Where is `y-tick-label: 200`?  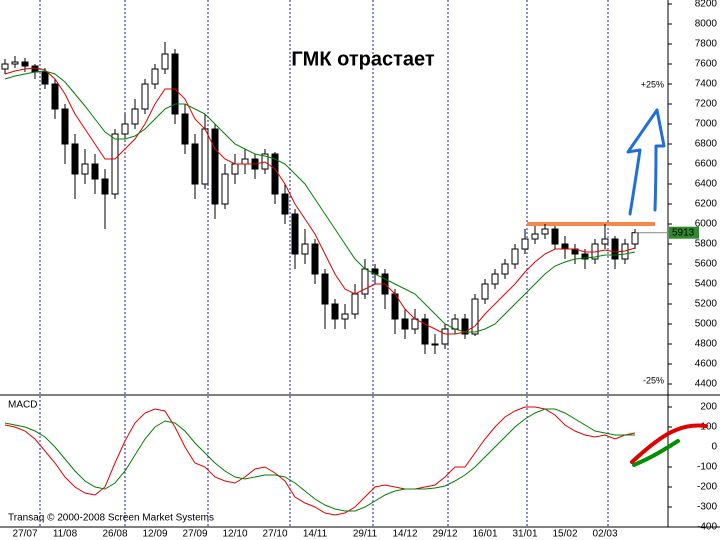 y-tick-label: 200 is located at coordinates (708, 407).